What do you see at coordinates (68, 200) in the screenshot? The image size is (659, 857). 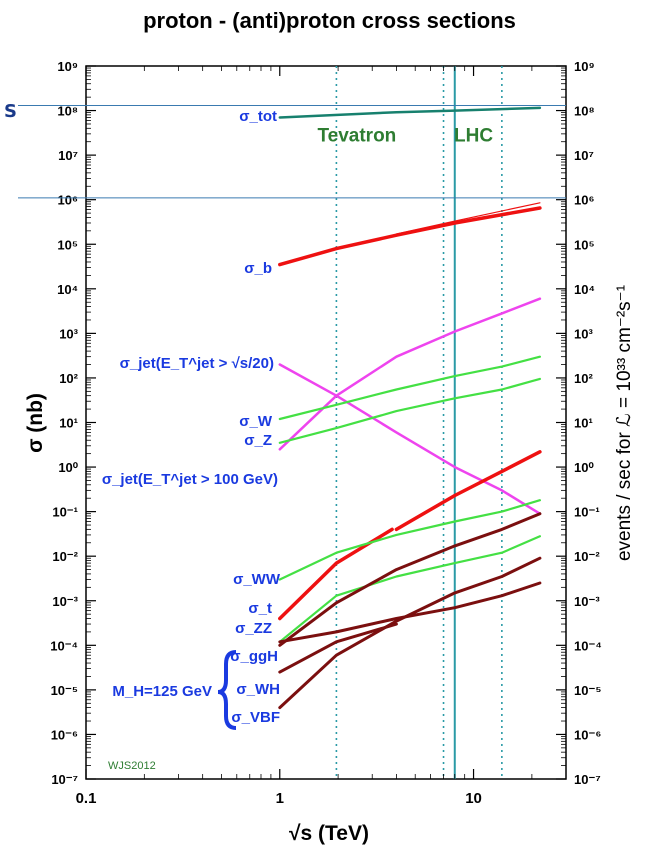 I see `y-tick-label: 10⁶` at bounding box center [68, 200].